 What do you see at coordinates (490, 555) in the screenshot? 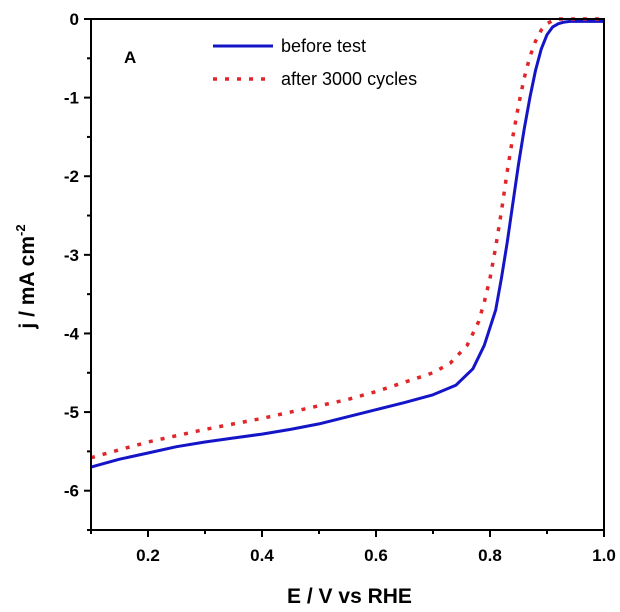
I see `x-tick-label: 0.8` at bounding box center [490, 555].